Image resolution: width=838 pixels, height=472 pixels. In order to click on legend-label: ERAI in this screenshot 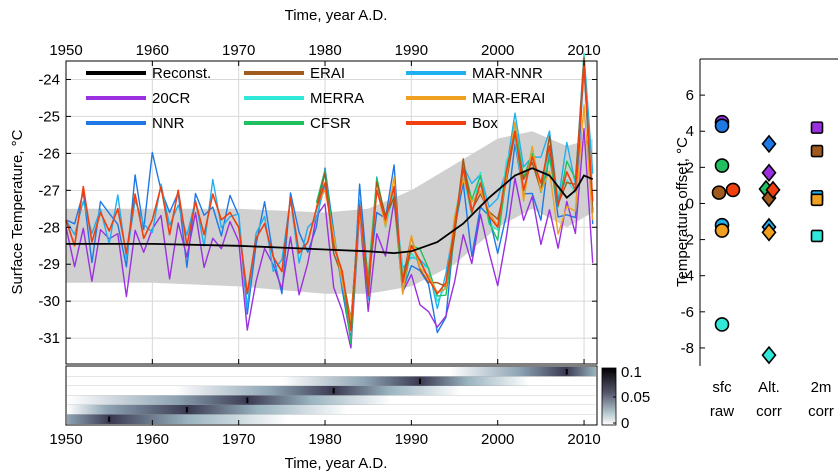, I will do `click(327, 73)`.